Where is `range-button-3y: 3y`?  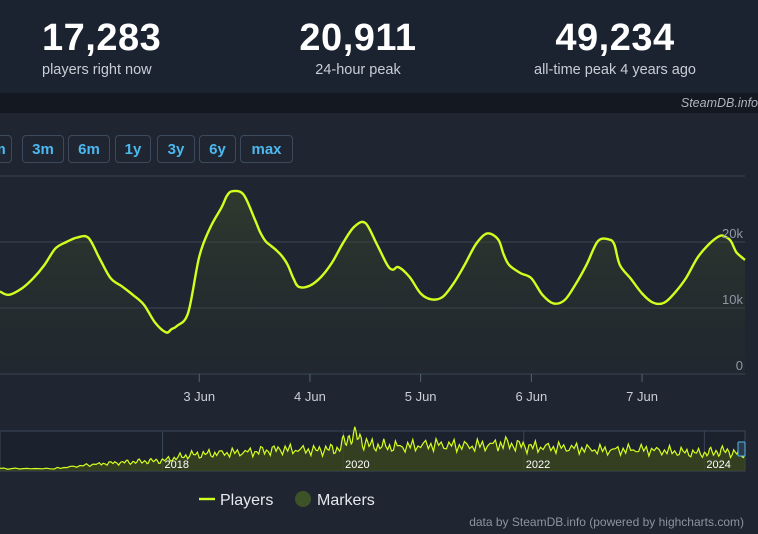
range-button-3y: 3y is located at coordinates (176, 149).